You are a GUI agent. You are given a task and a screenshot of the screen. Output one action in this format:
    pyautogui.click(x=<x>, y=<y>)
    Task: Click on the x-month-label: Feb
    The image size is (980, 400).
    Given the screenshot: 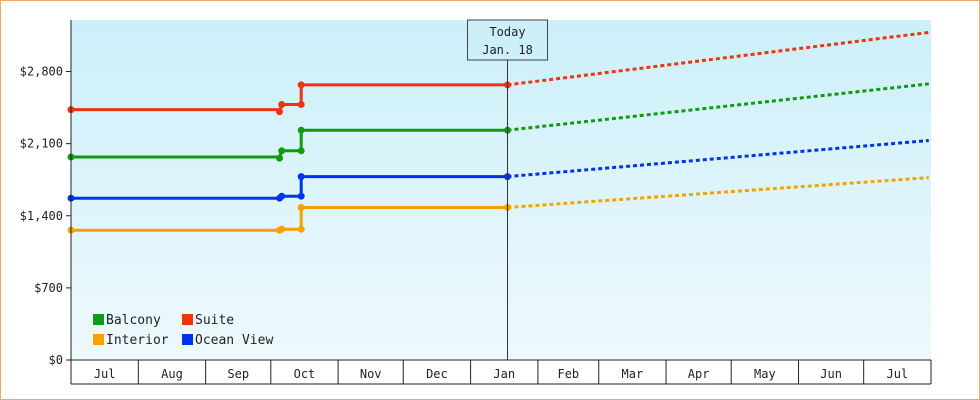 What is the action you would take?
    pyautogui.click(x=568, y=374)
    